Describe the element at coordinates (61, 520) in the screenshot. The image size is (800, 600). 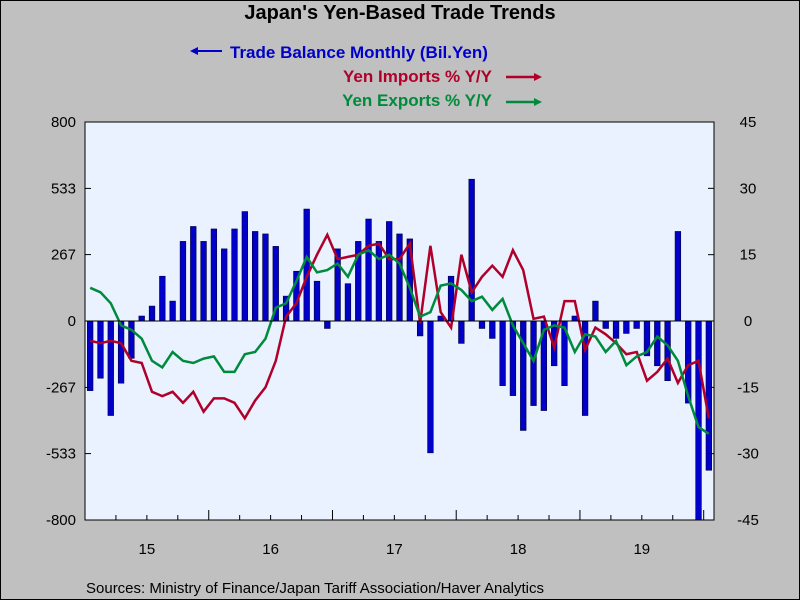
I see `left-tick-label: -800` at that location.